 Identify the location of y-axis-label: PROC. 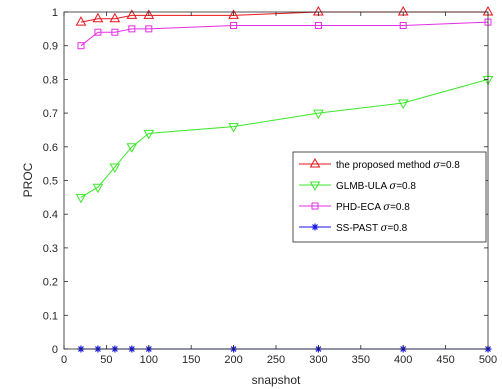
(28, 179).